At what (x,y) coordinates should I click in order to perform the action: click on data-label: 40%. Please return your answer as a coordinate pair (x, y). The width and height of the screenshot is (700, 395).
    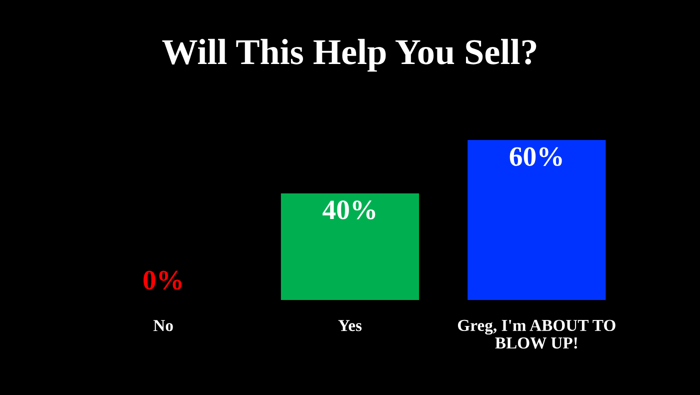
    Looking at the image, I should click on (349, 210).